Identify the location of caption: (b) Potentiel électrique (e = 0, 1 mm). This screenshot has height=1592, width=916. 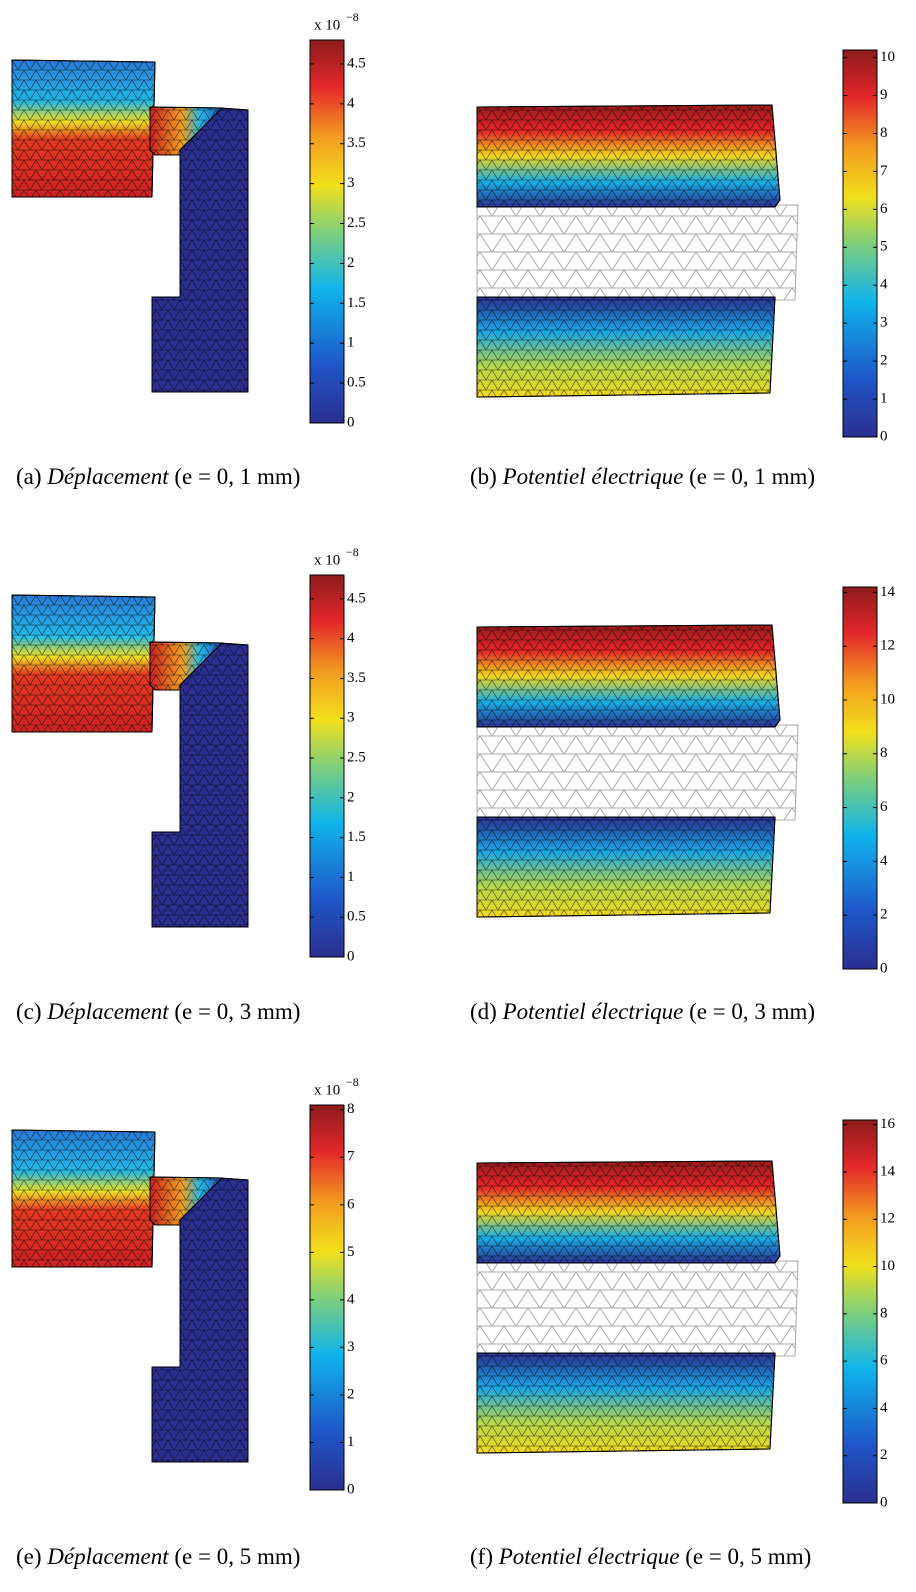
(685, 477).